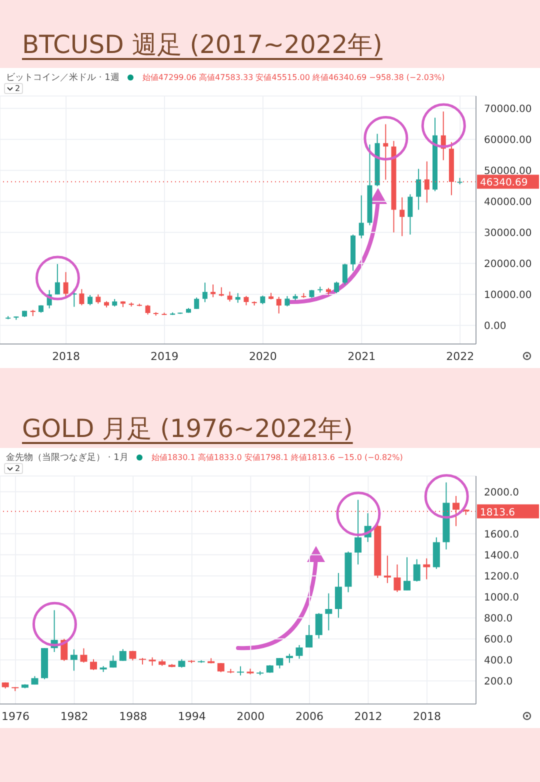 The image size is (540, 782). Describe the element at coordinates (495, 326) in the screenshot. I see `y-tick-label: 0.00` at that location.